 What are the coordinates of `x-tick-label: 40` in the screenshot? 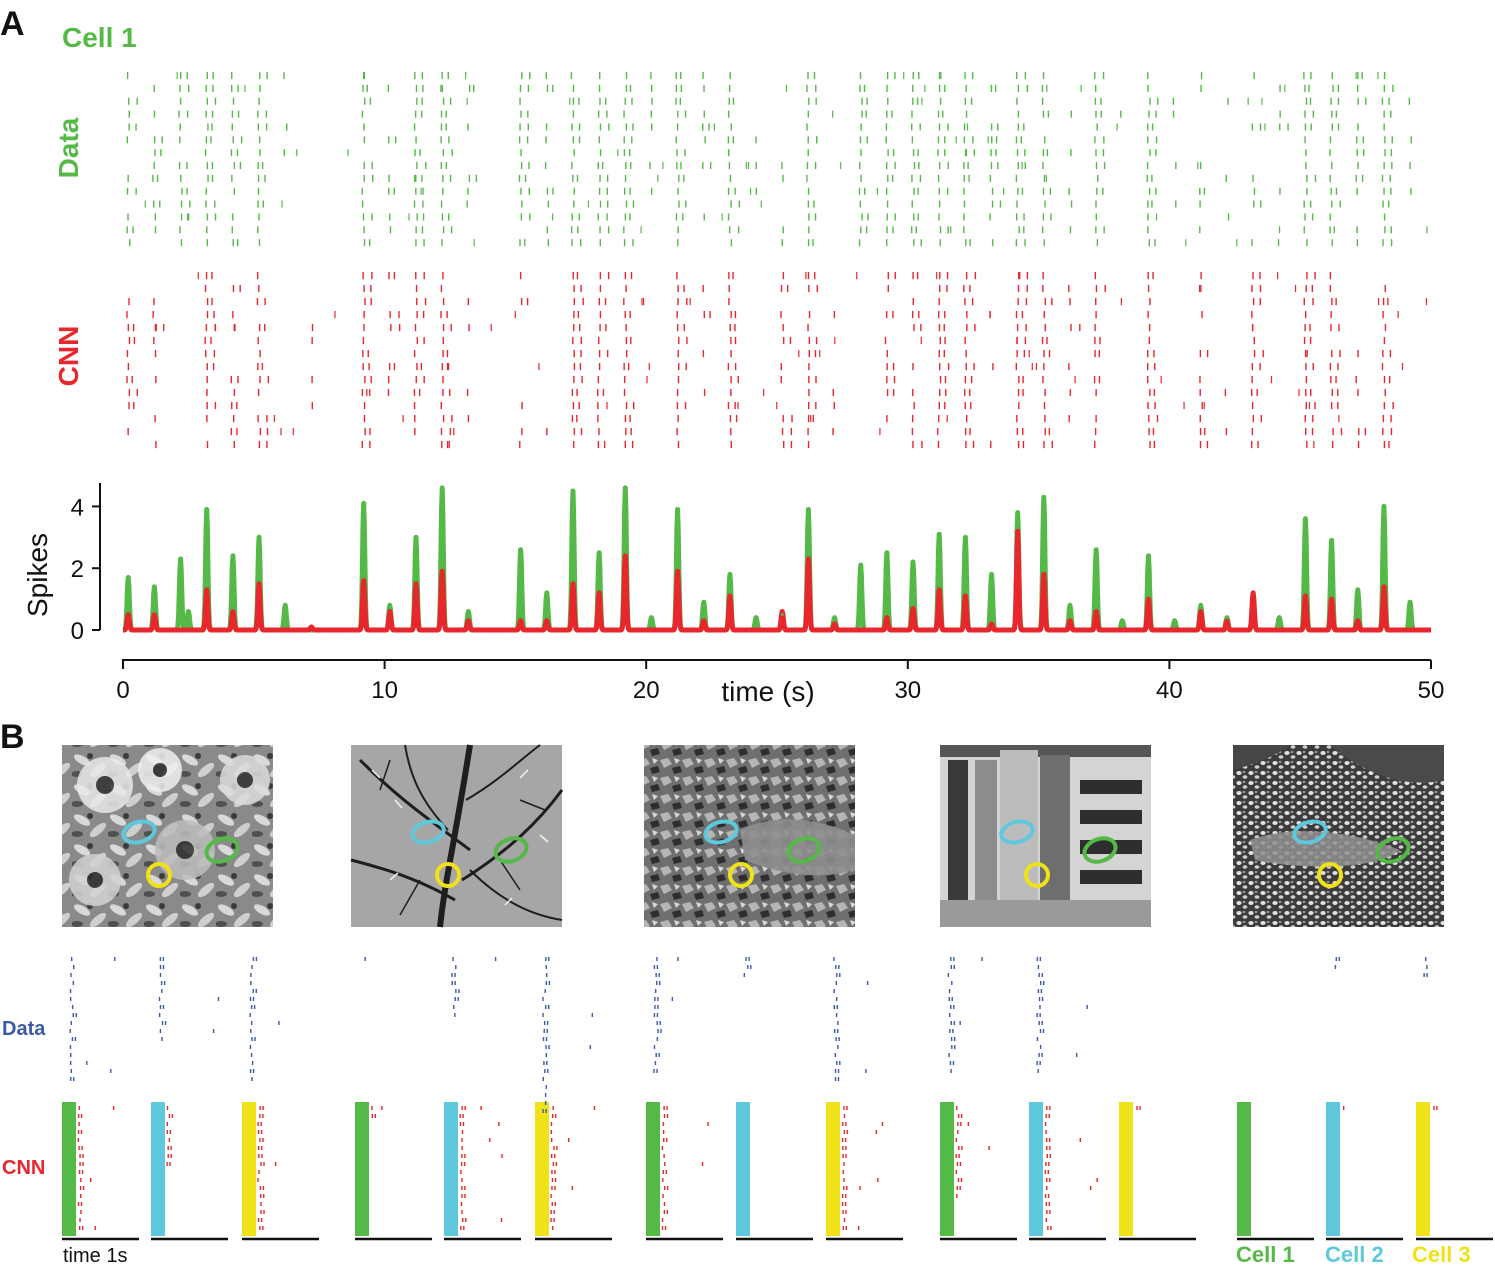 It's located at (1169, 690).